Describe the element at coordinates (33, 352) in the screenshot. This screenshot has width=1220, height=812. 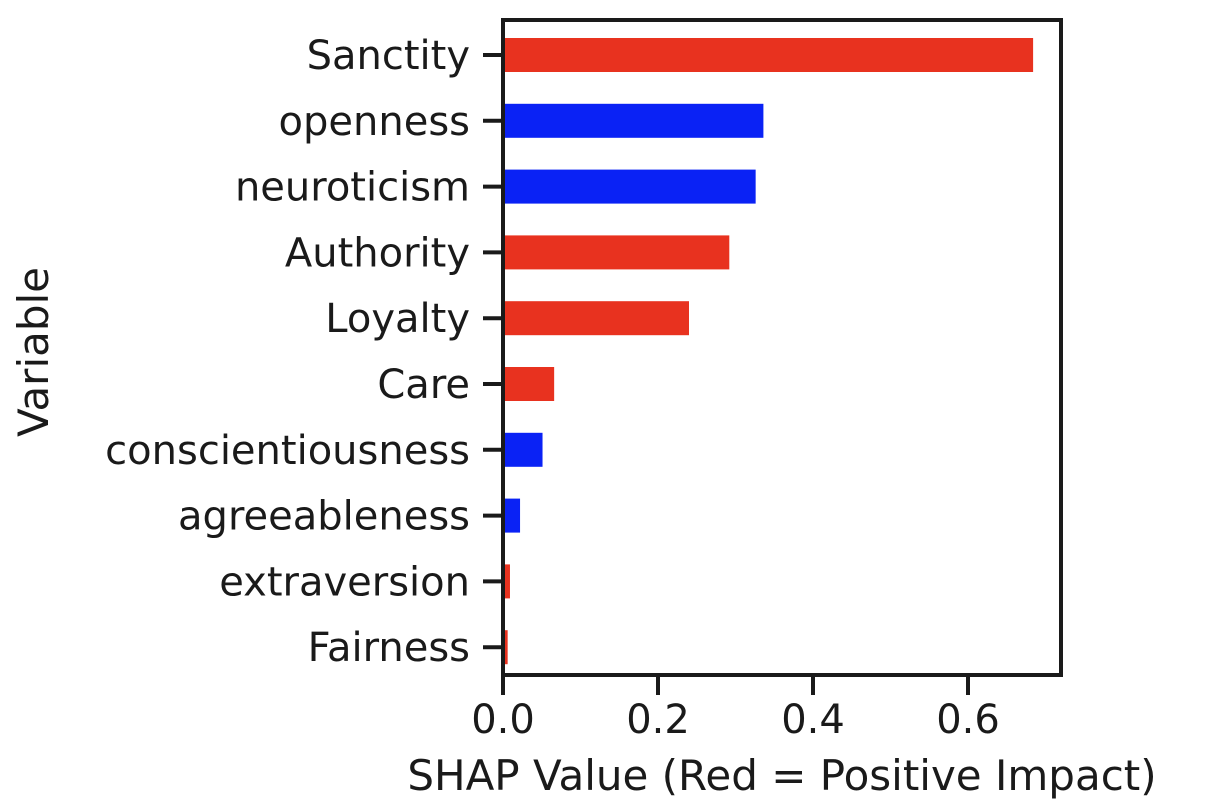
I see `y-axis-label: Variable` at that location.